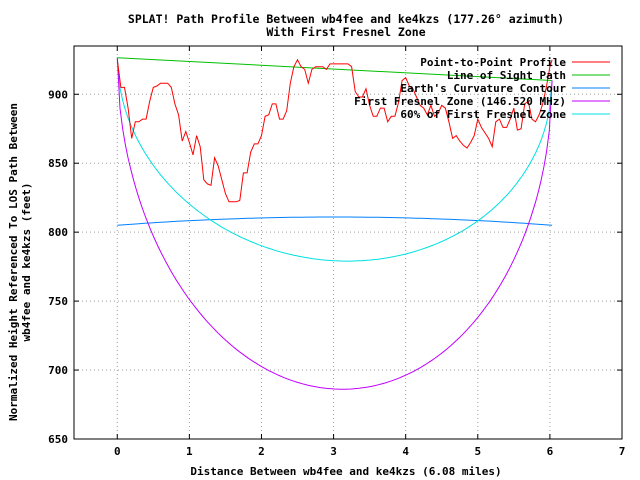 The image size is (640, 480). Describe the element at coordinates (345, 32) in the screenshot. I see `chart-subtitle: With First Fresnel Zone` at that location.